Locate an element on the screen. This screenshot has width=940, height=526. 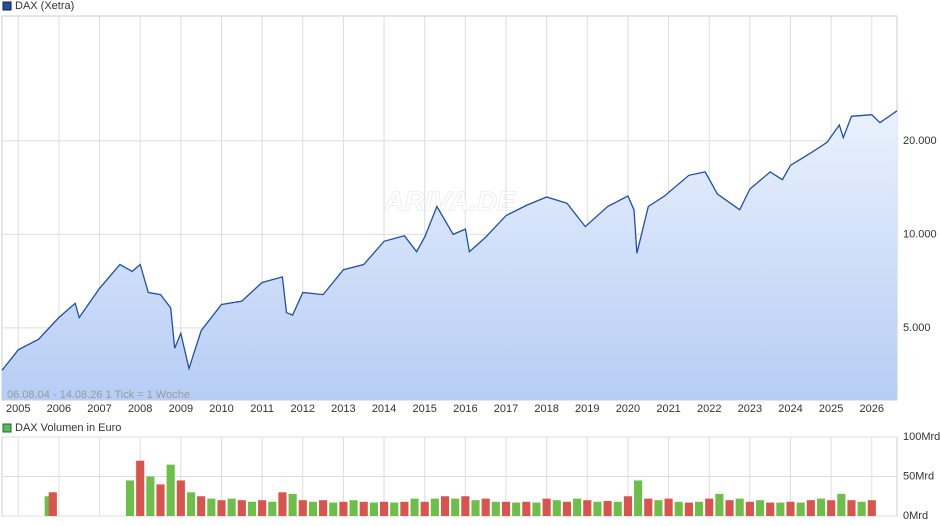
x-tick-label: 2012 is located at coordinates (303, 409).